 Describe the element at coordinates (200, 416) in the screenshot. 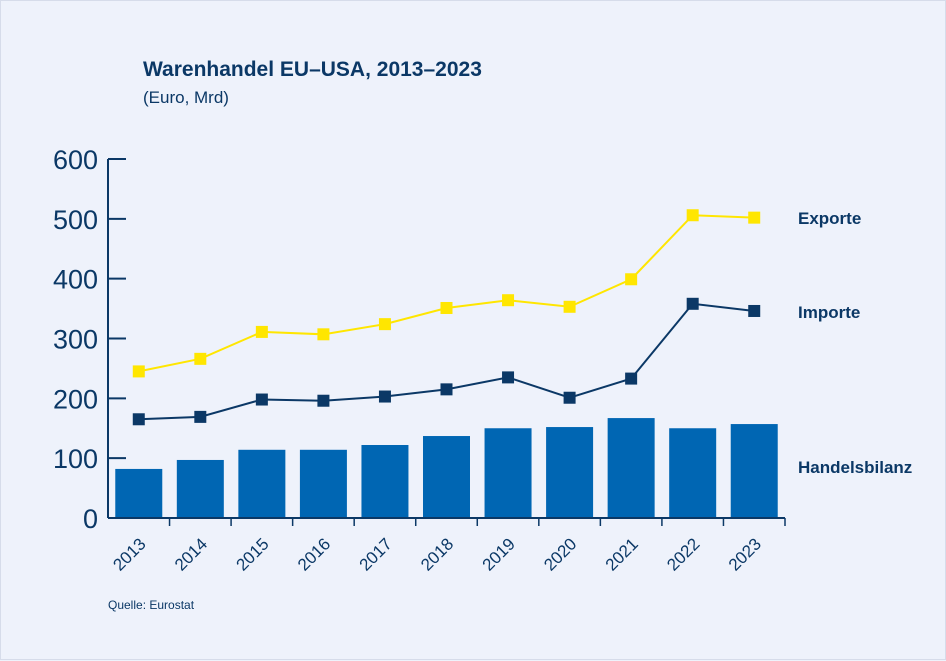

I see `importe-marker-2014` at that location.